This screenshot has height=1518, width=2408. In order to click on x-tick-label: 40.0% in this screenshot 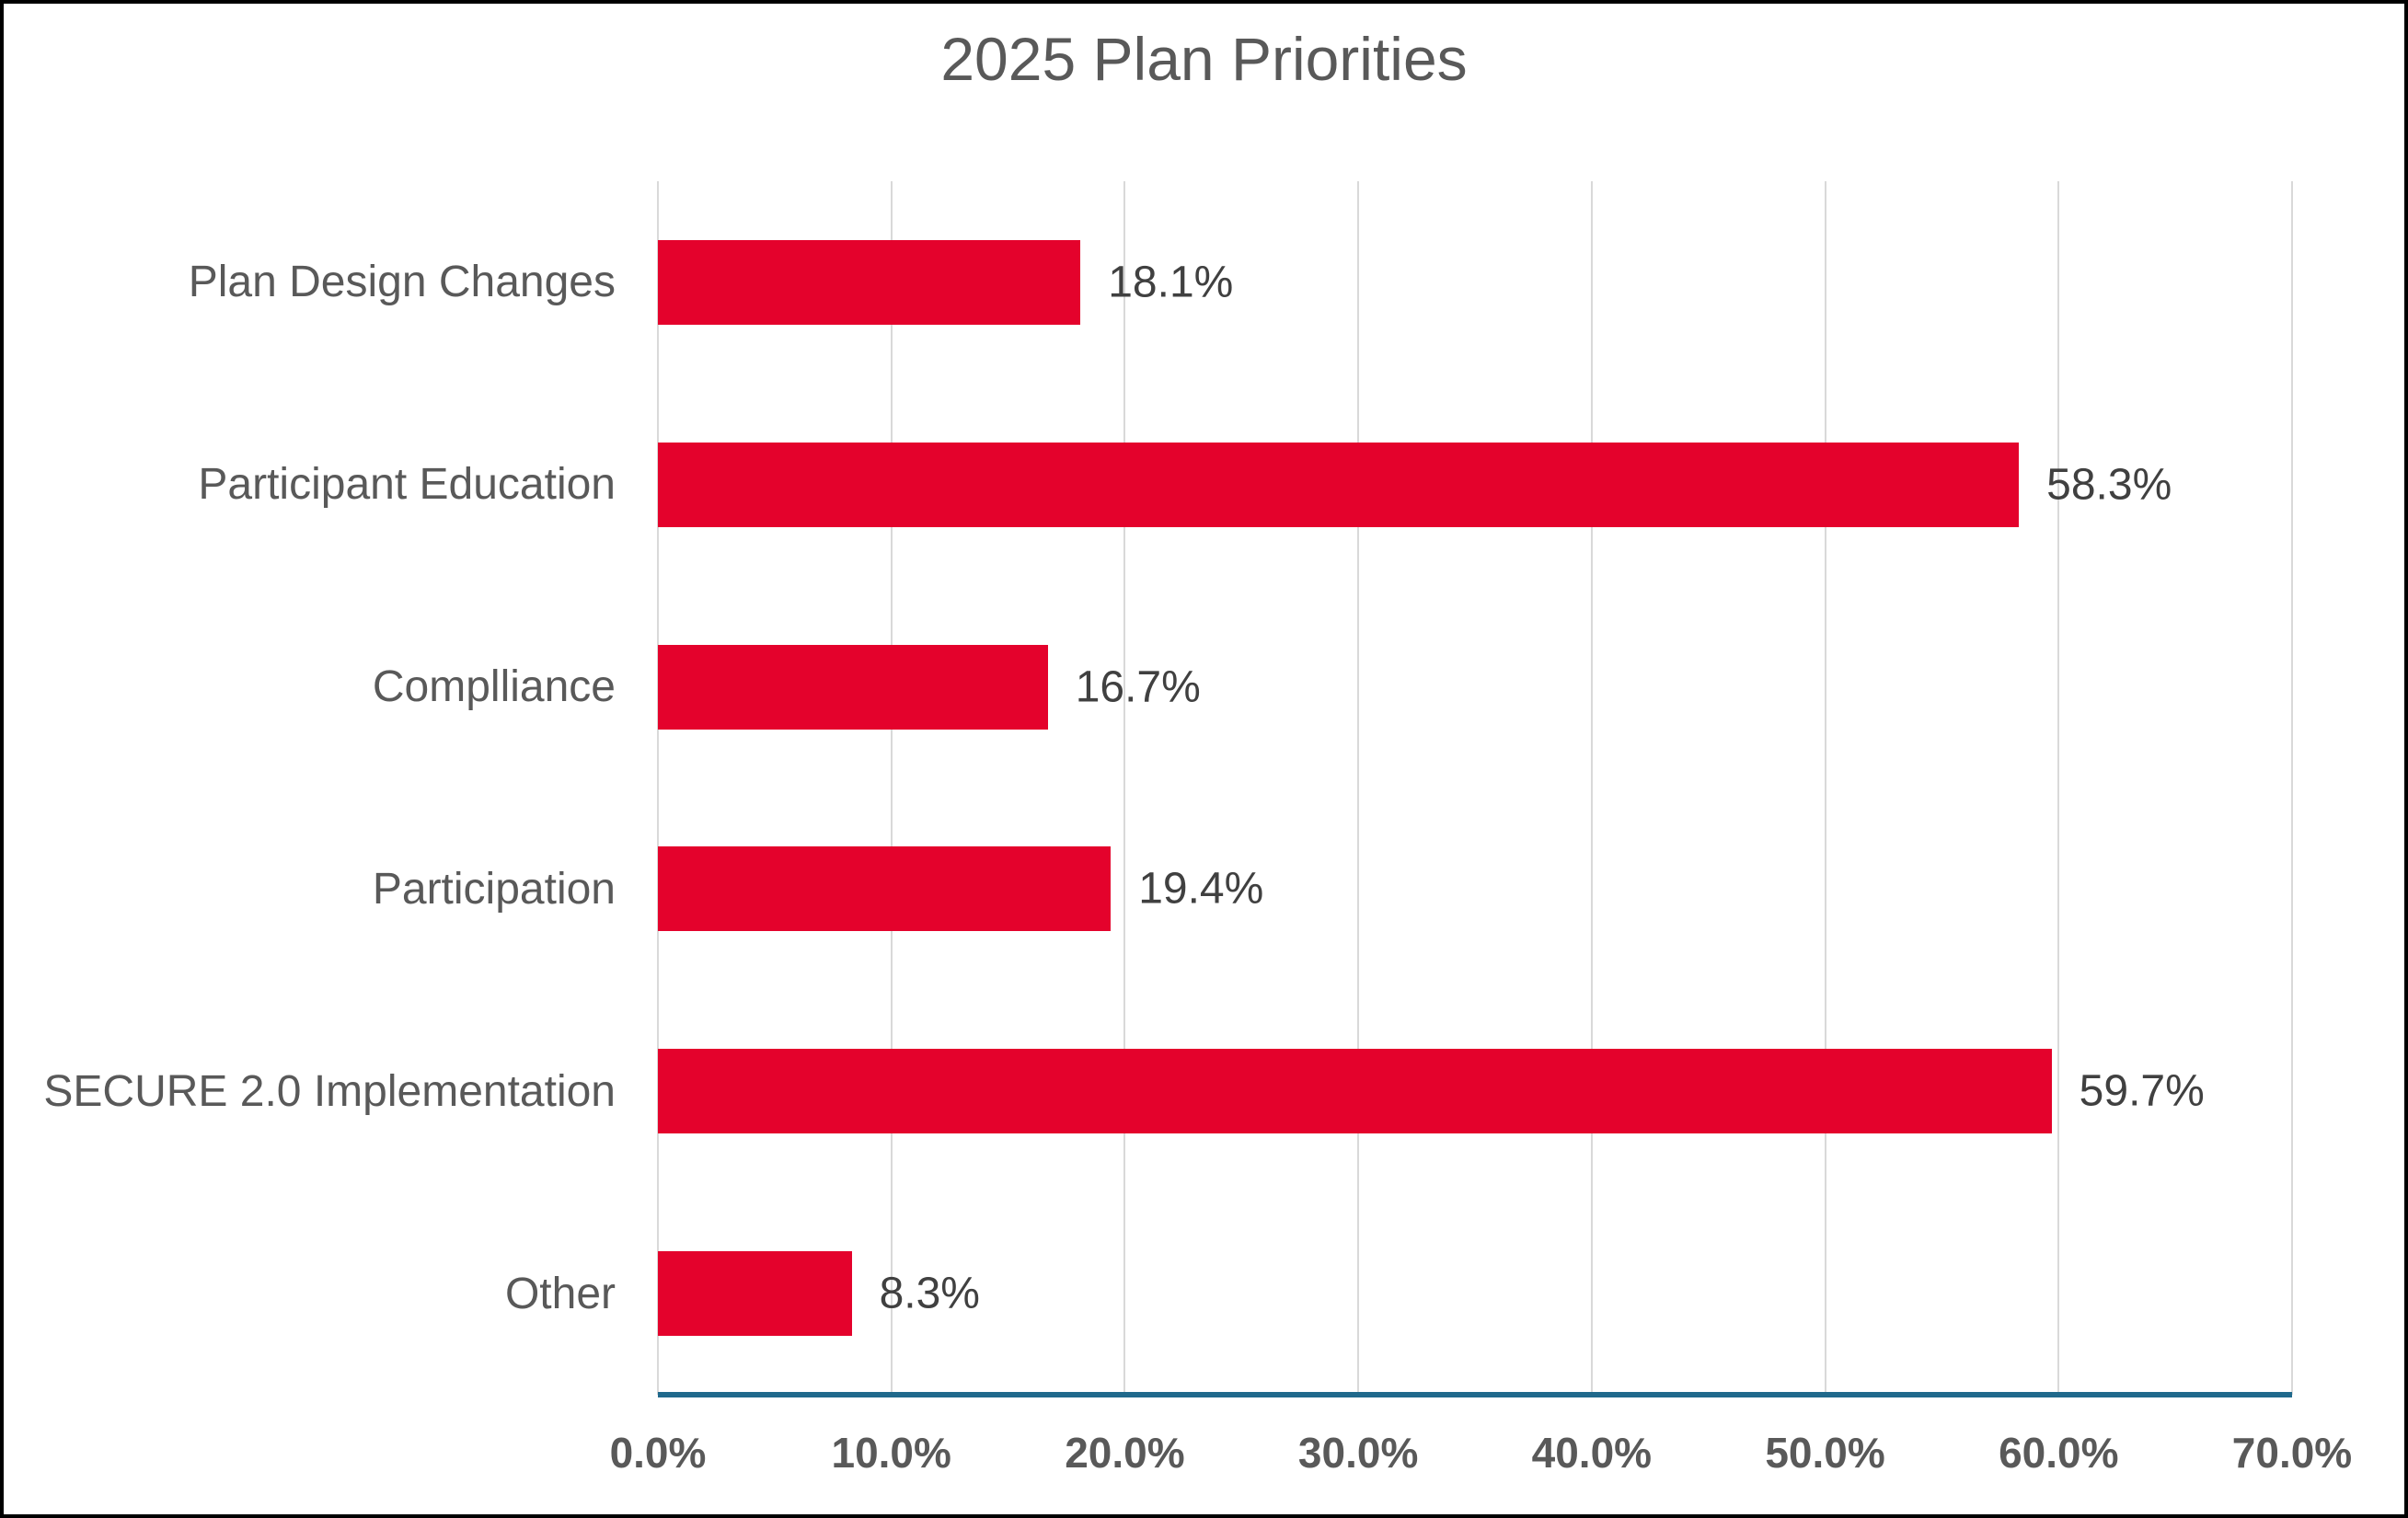, I will do `click(1592, 1453)`.